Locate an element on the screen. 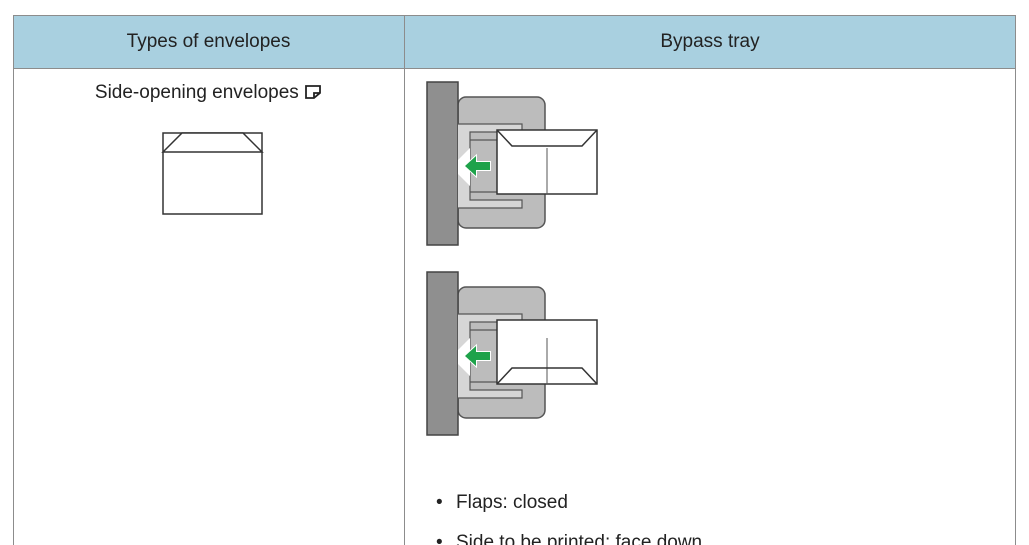 The width and height of the screenshot is (1029, 545). note: Side to be printed: face down is located at coordinates (566, 535).